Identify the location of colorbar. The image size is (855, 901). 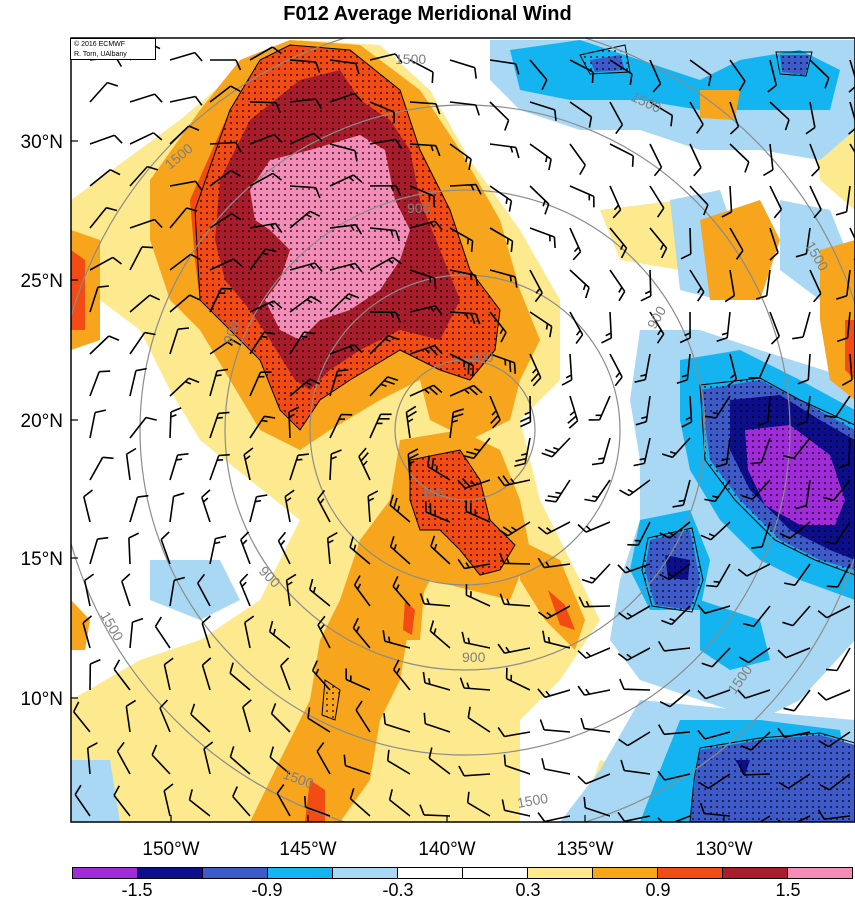
(462, 873).